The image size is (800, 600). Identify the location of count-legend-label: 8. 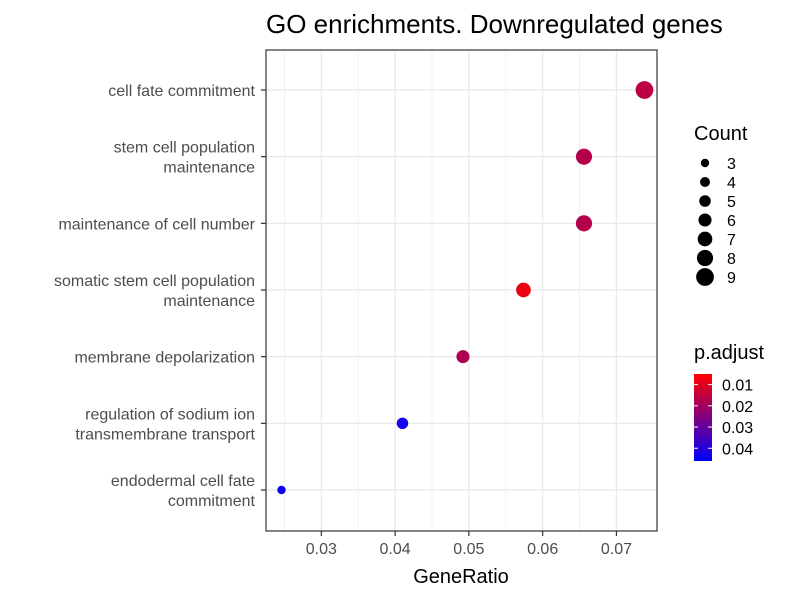
(731, 259).